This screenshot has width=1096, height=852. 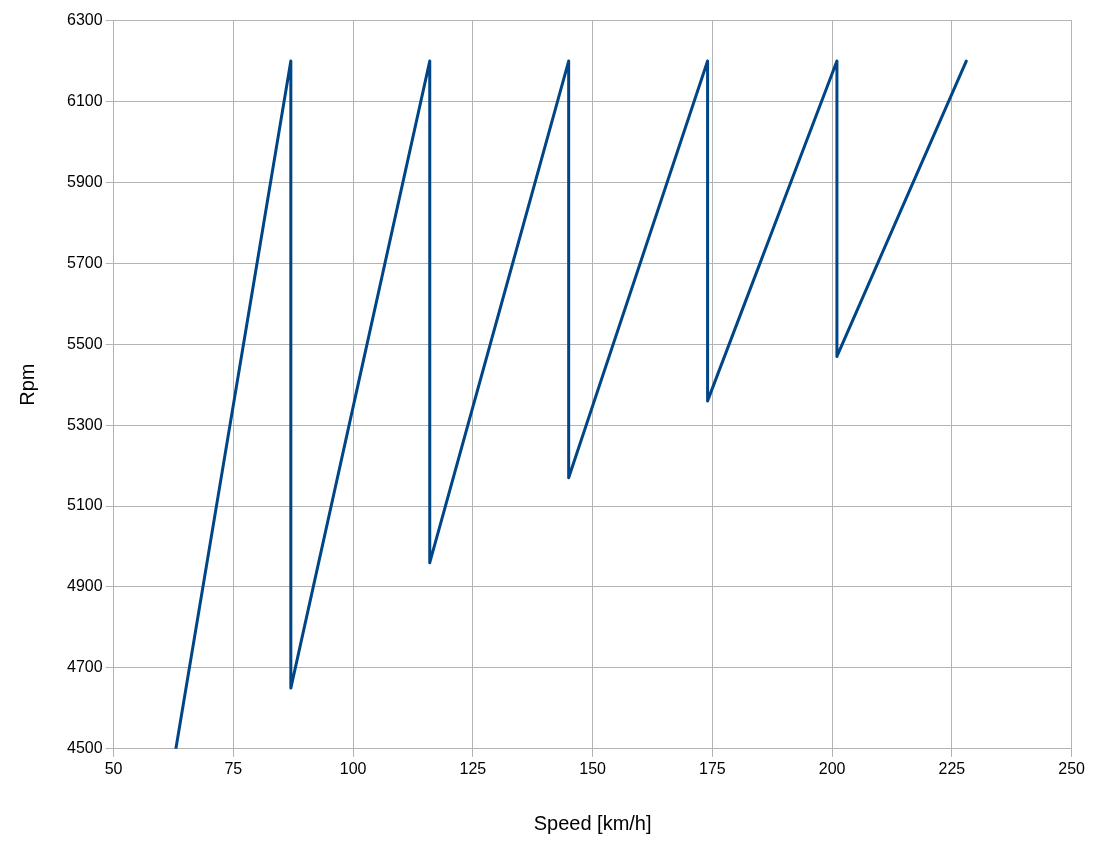 What do you see at coordinates (85, 586) in the screenshot?
I see `y-tick-label: 4900` at bounding box center [85, 586].